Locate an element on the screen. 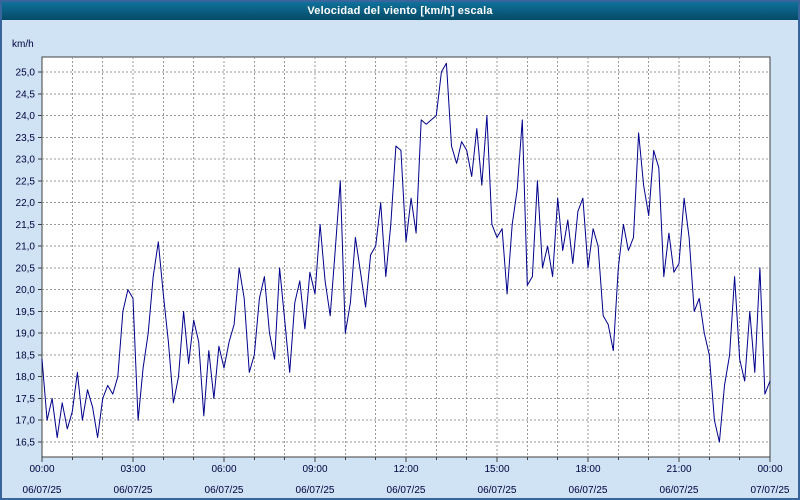  y-tick-label: 17,5 is located at coordinates (26, 399).